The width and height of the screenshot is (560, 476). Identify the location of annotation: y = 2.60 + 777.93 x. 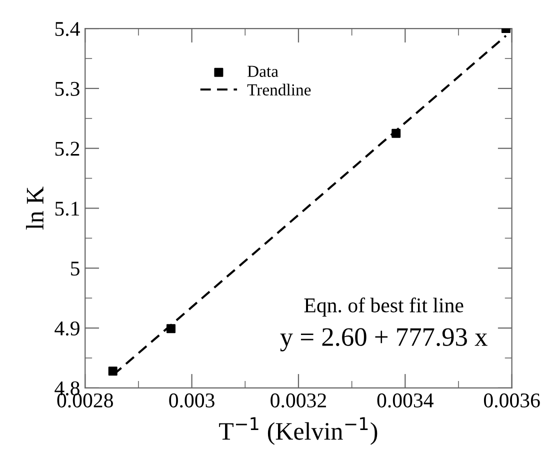
(384, 340).